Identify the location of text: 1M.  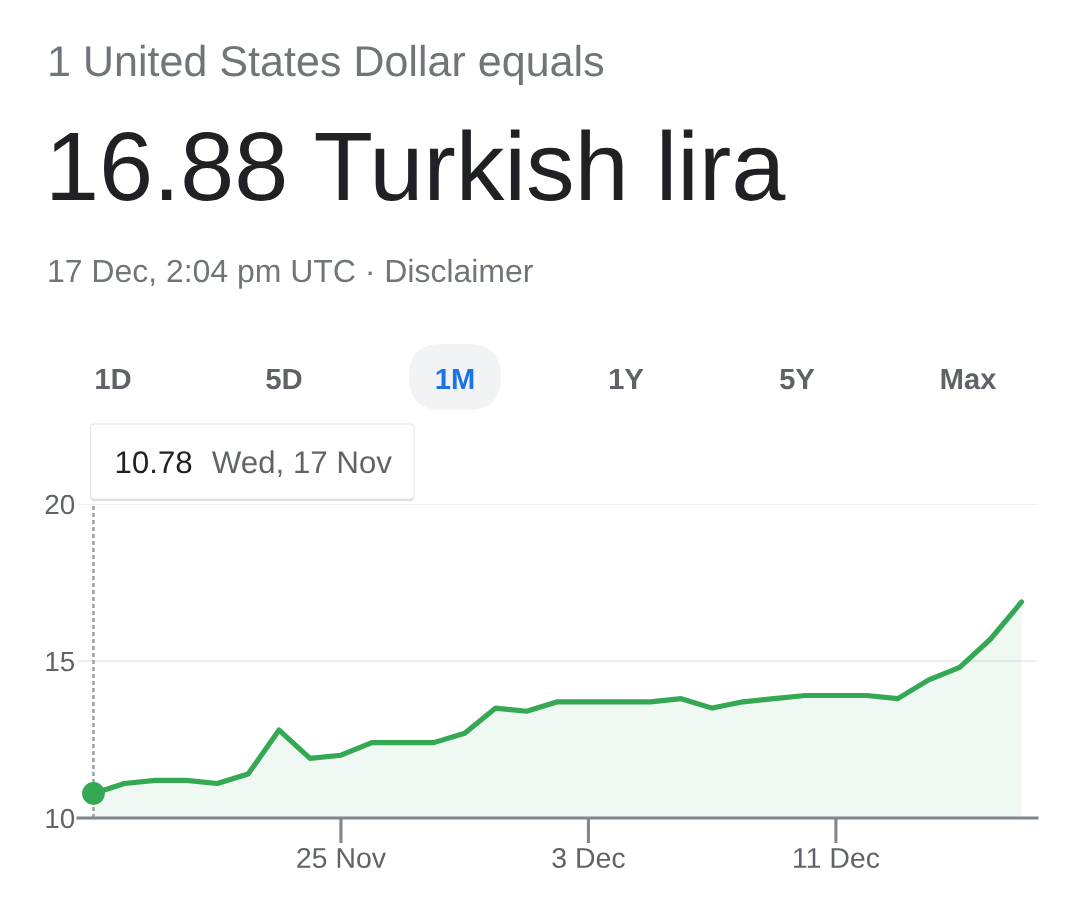
(455, 378).